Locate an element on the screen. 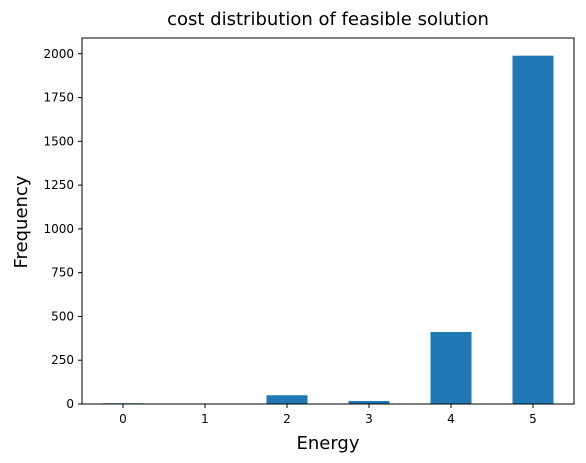 The image size is (586, 463). x-tick-label-5: 5 is located at coordinates (533, 419).